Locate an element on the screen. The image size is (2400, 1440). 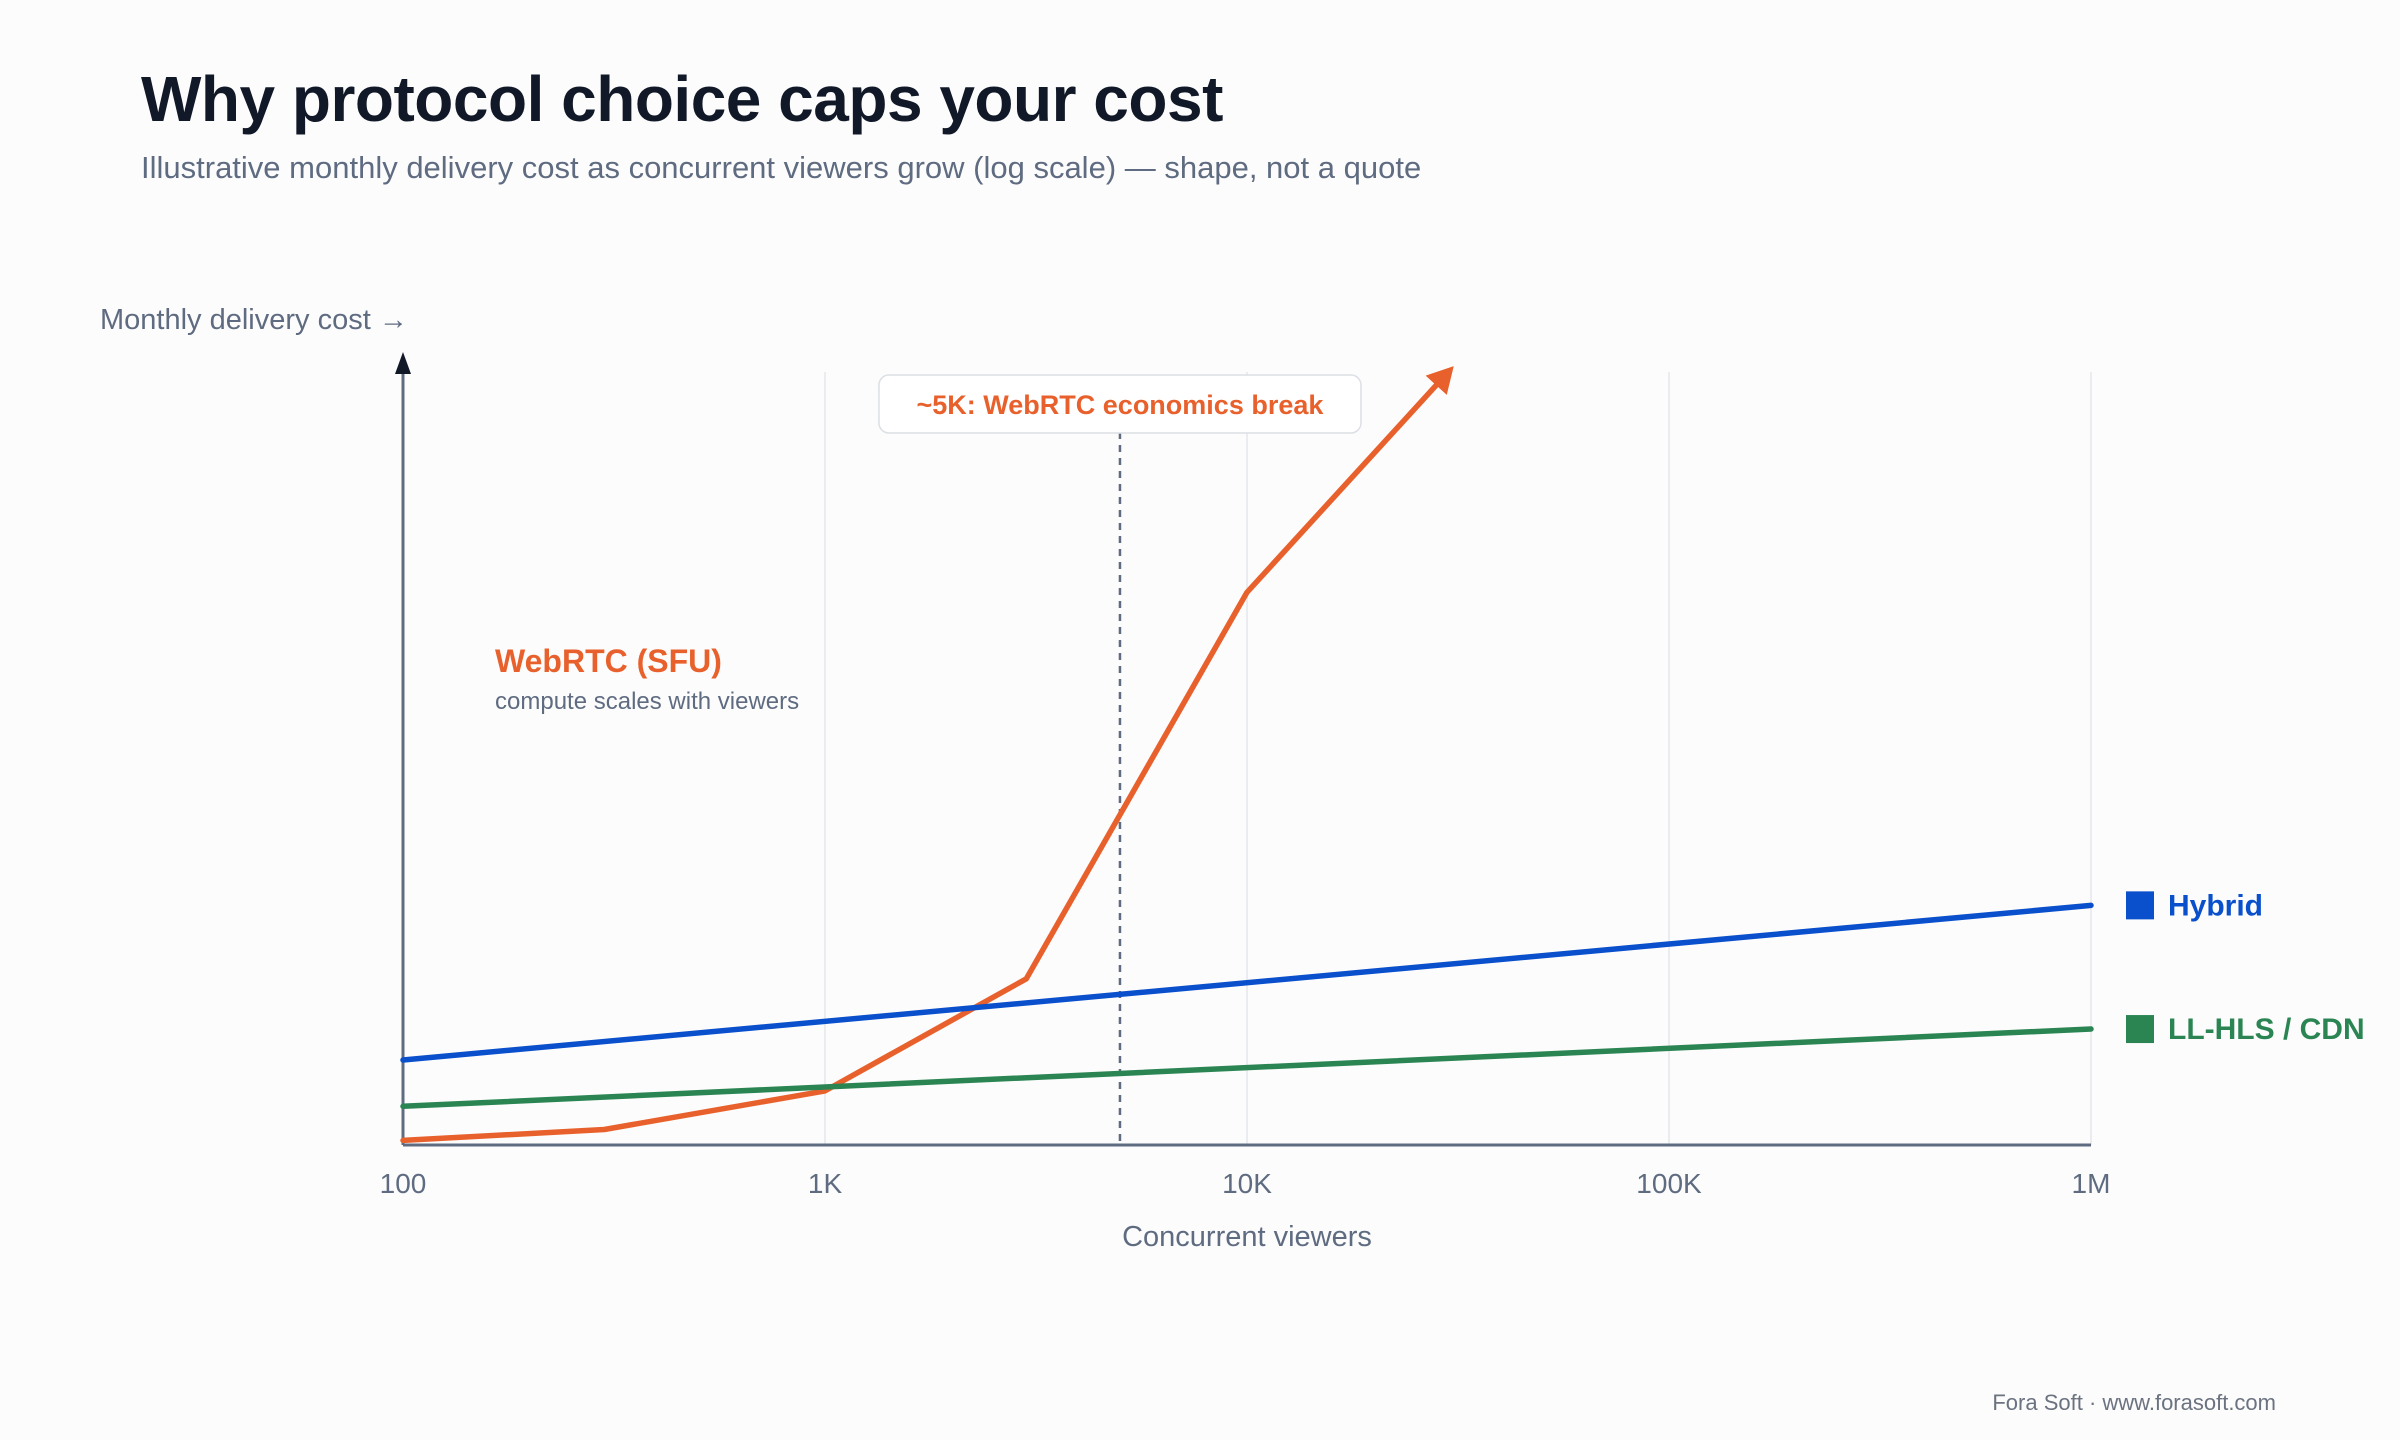
x-tick-label: 100 is located at coordinates (403, 1183).